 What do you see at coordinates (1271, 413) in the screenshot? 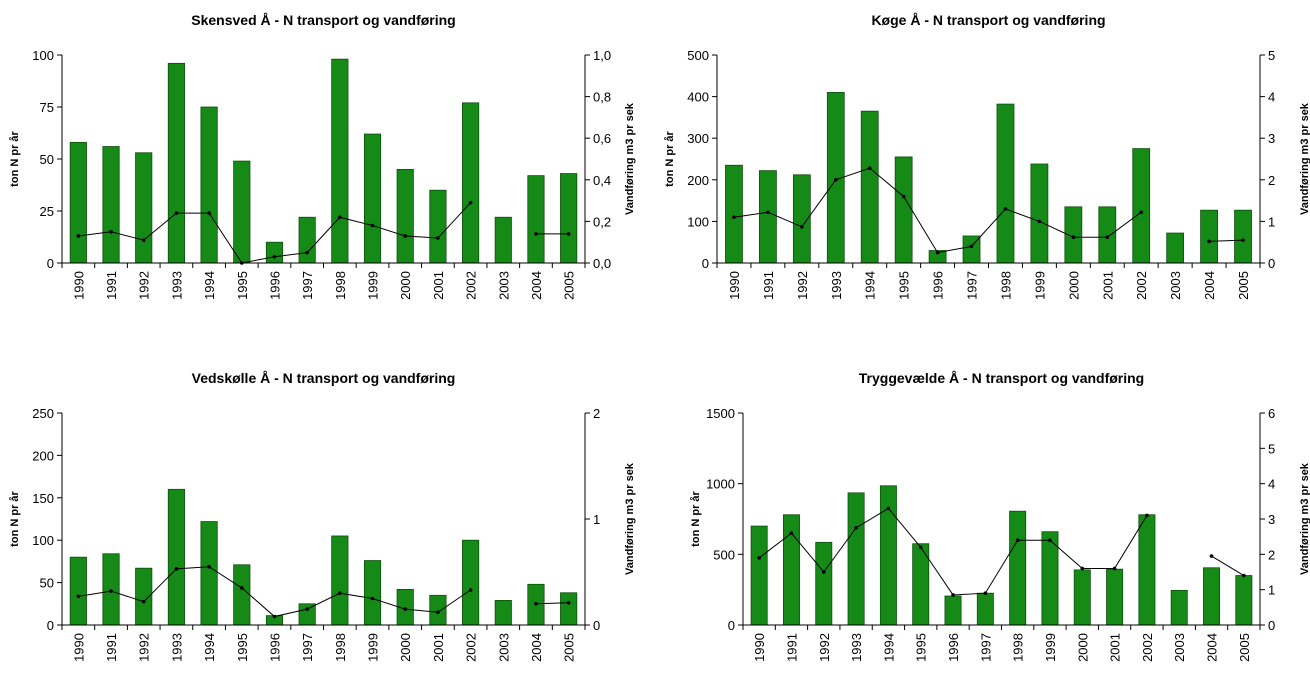
I see `y2-tick-label: 6` at bounding box center [1271, 413].